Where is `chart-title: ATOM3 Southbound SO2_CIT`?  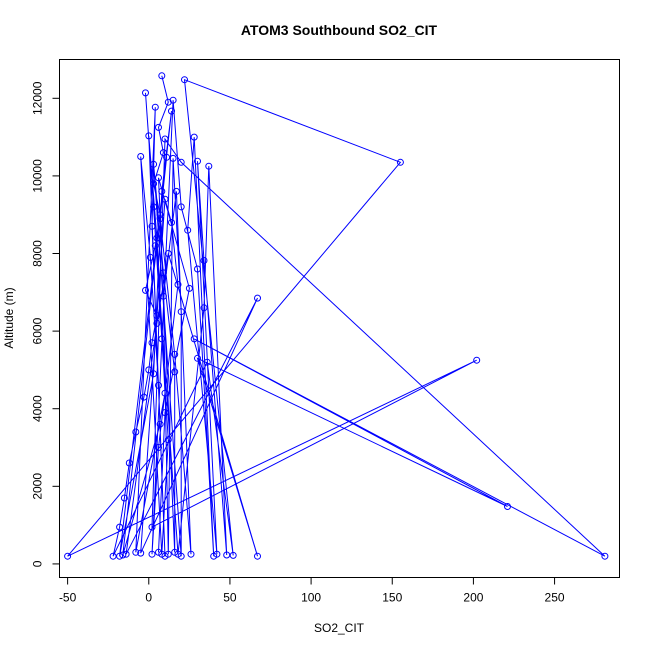 chart-title: ATOM3 Southbound SO2_CIT is located at coordinates (339, 30).